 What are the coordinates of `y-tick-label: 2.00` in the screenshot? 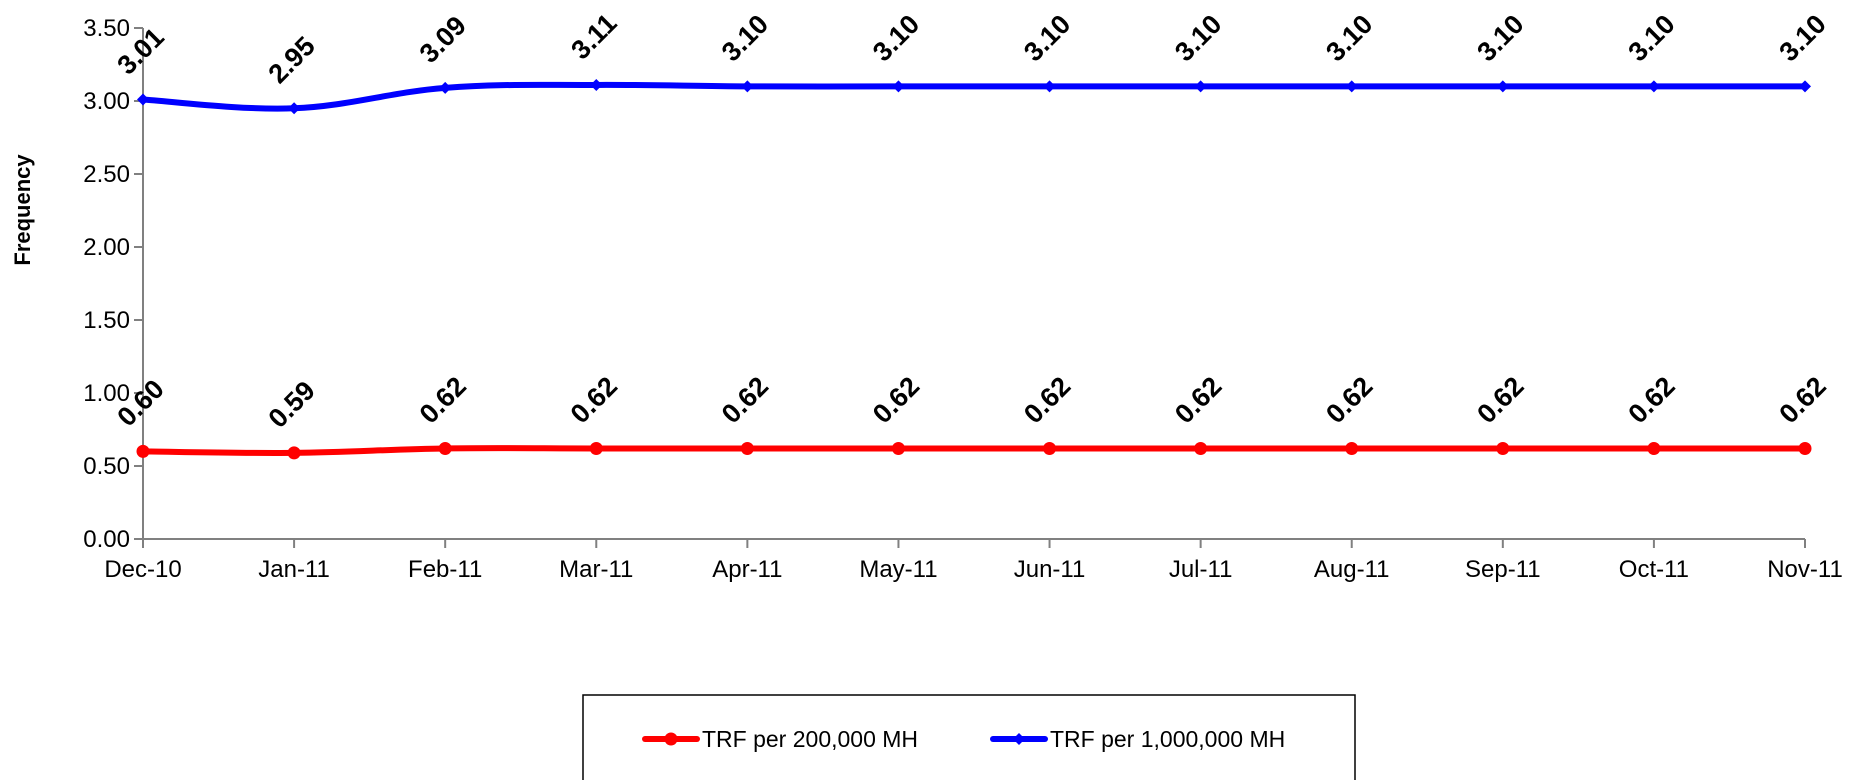 It's located at (106, 247).